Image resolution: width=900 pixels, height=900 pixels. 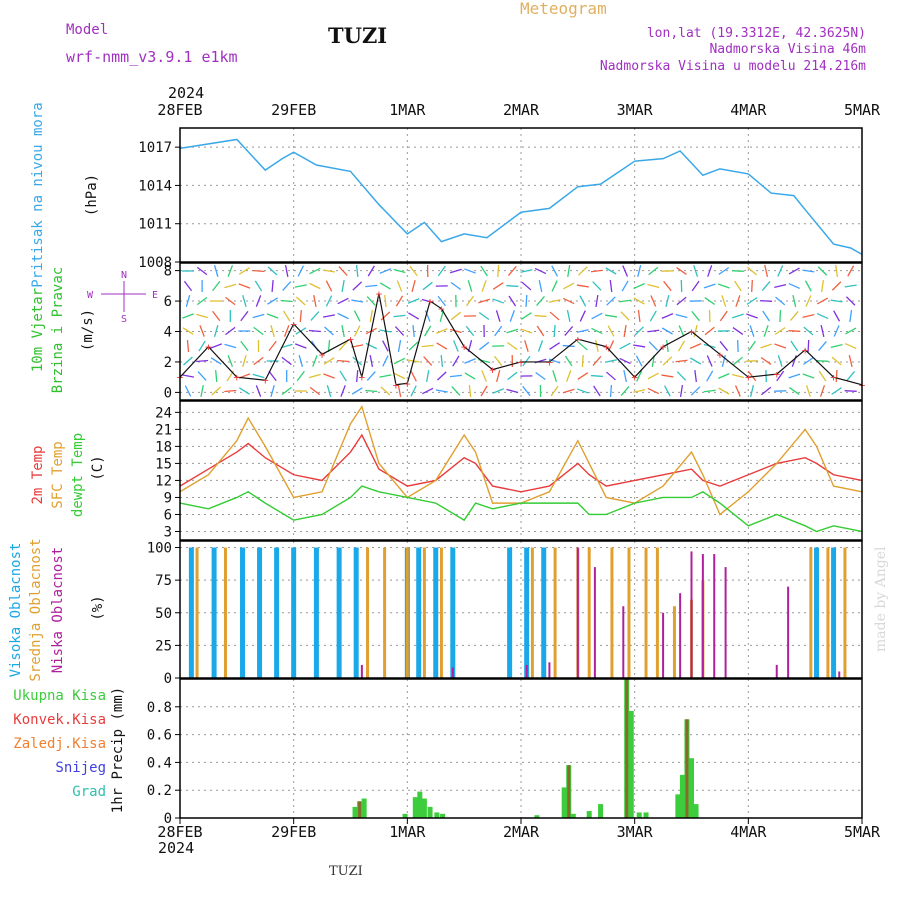 What do you see at coordinates (118, 750) in the screenshot?
I see `precip-unit: 1hr Precip (mm)` at bounding box center [118, 750].